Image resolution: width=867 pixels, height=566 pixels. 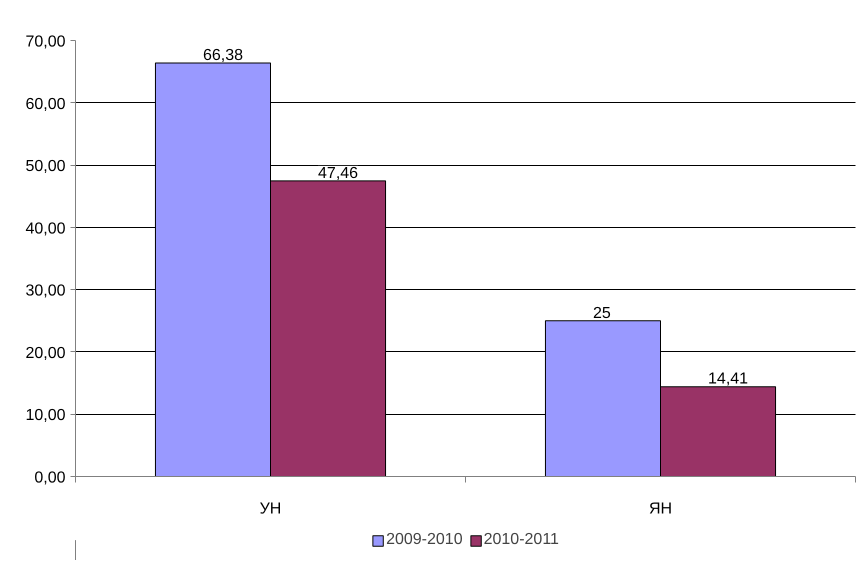 I want to click on y-tick-label: 20,00, so click(x=45, y=353).